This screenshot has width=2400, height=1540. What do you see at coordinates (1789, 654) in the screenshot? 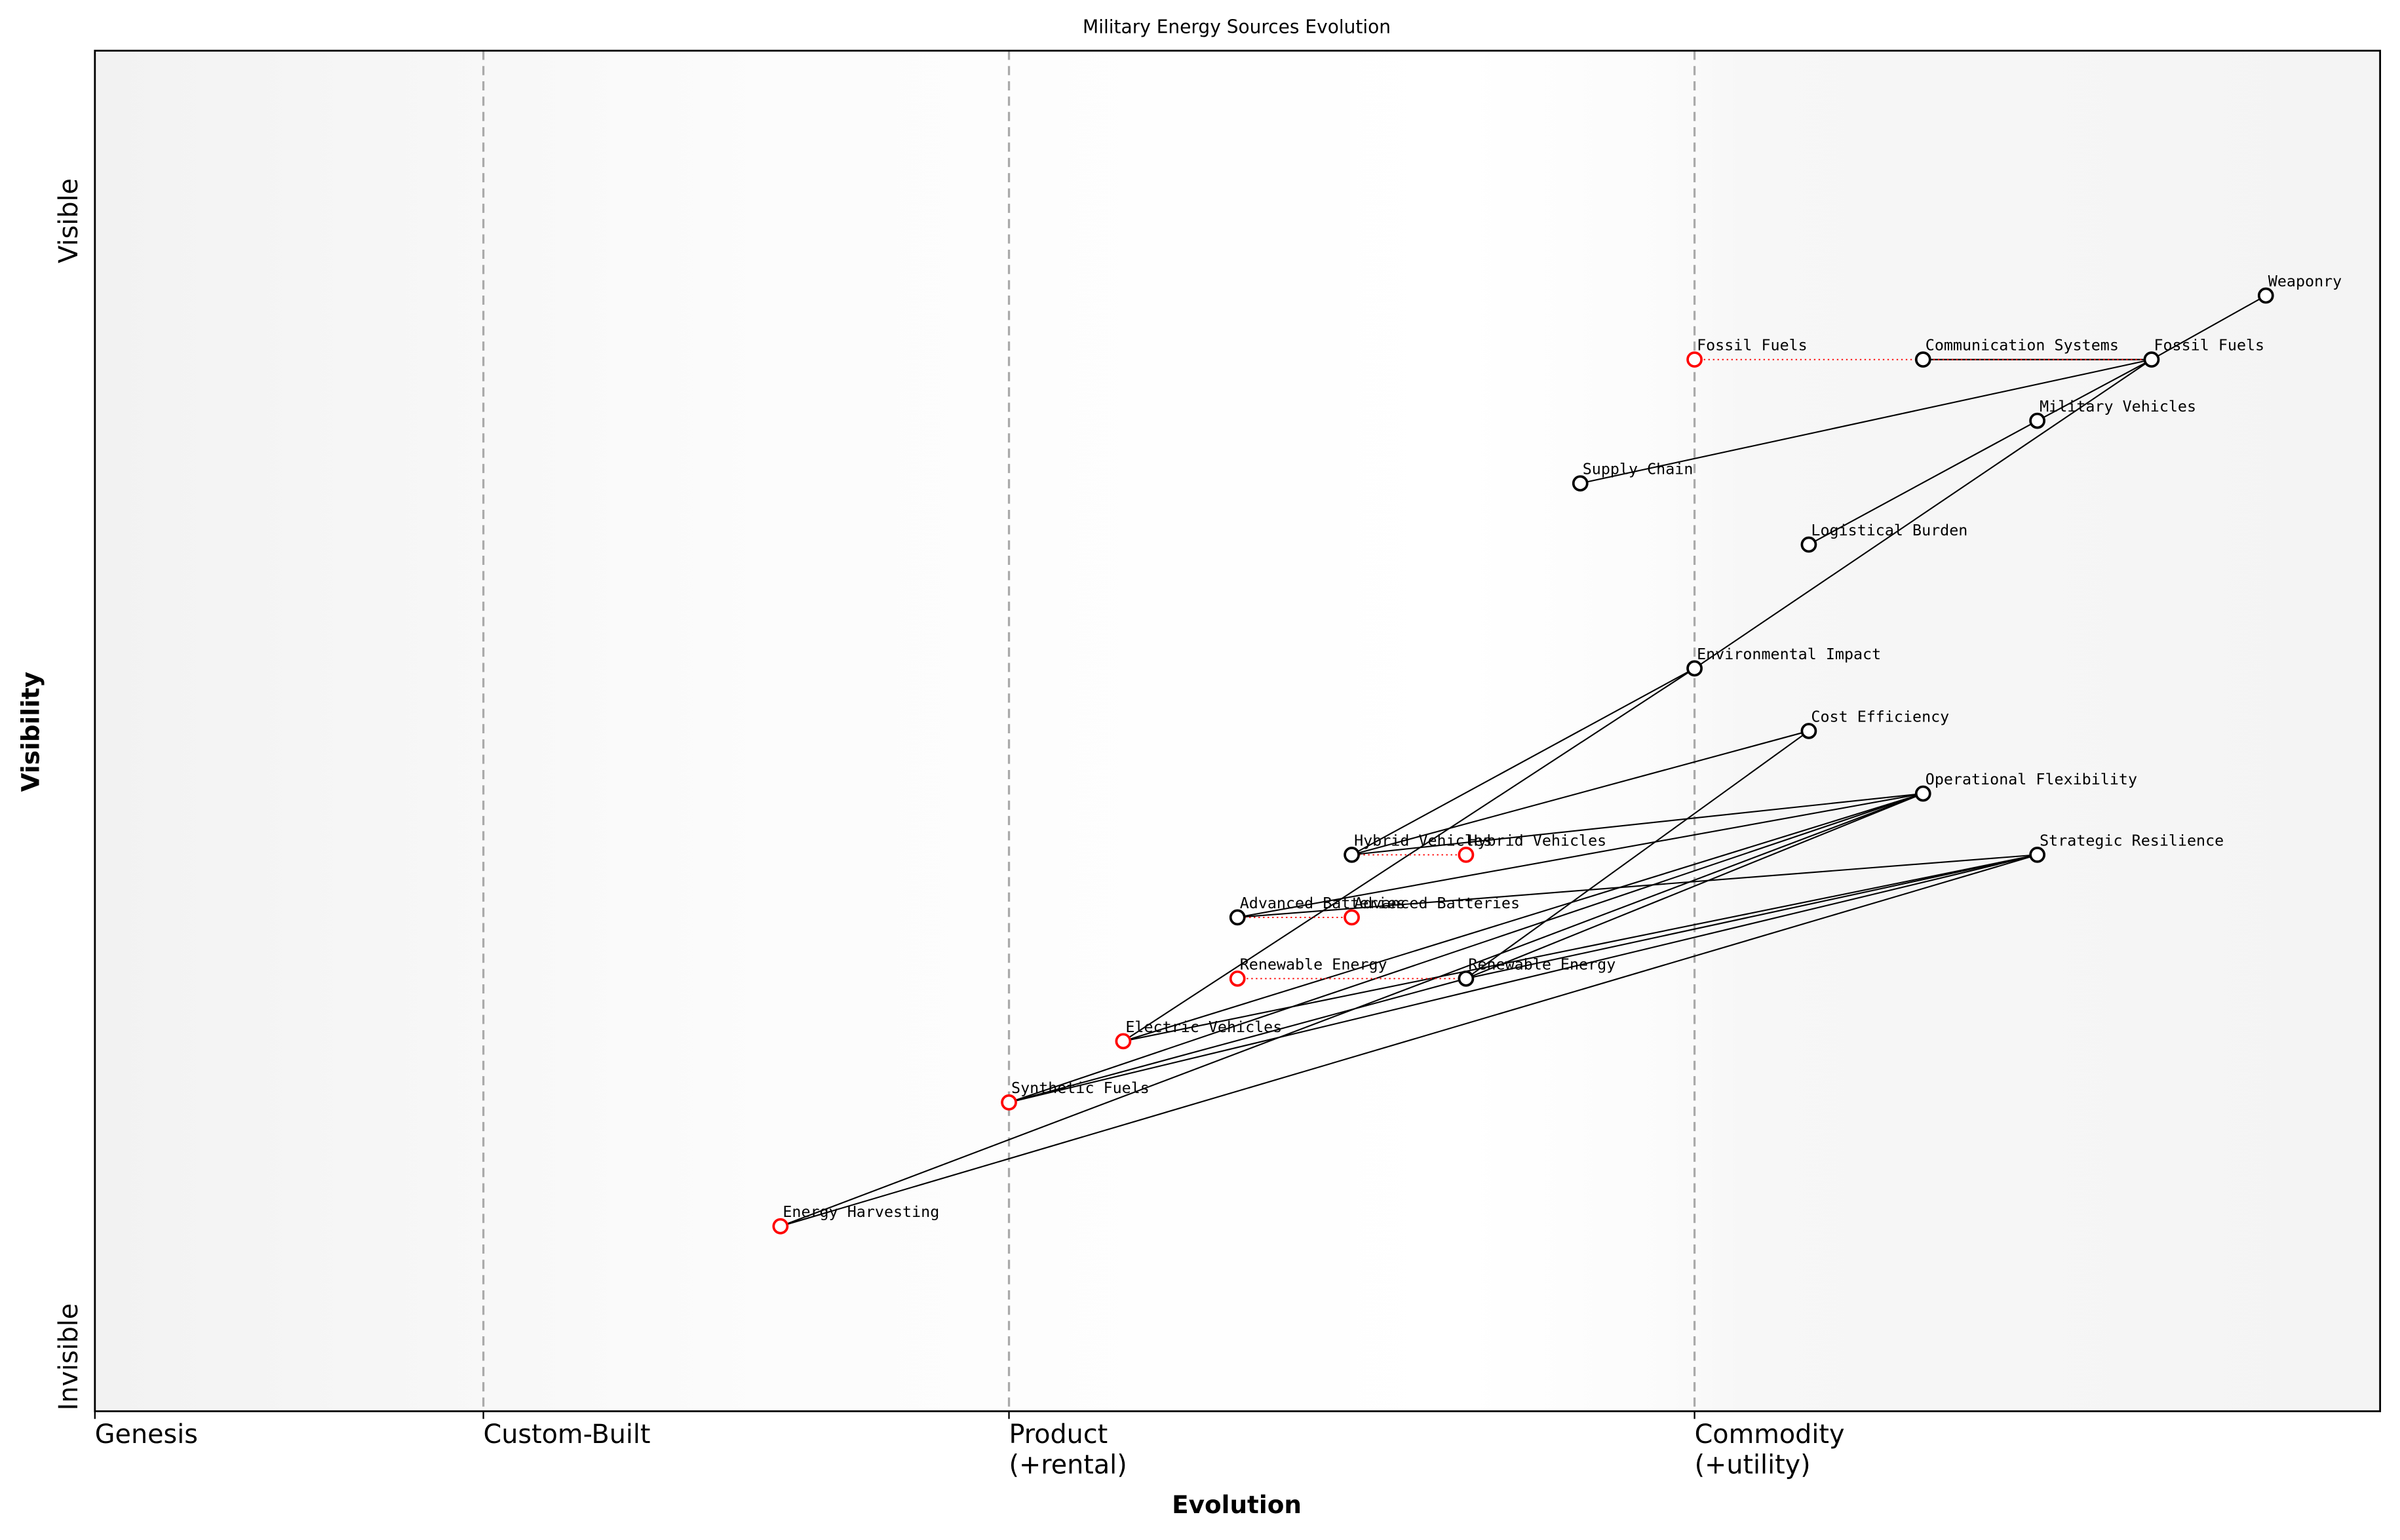
I see `node-label: Environmental Impact` at bounding box center [1789, 654].